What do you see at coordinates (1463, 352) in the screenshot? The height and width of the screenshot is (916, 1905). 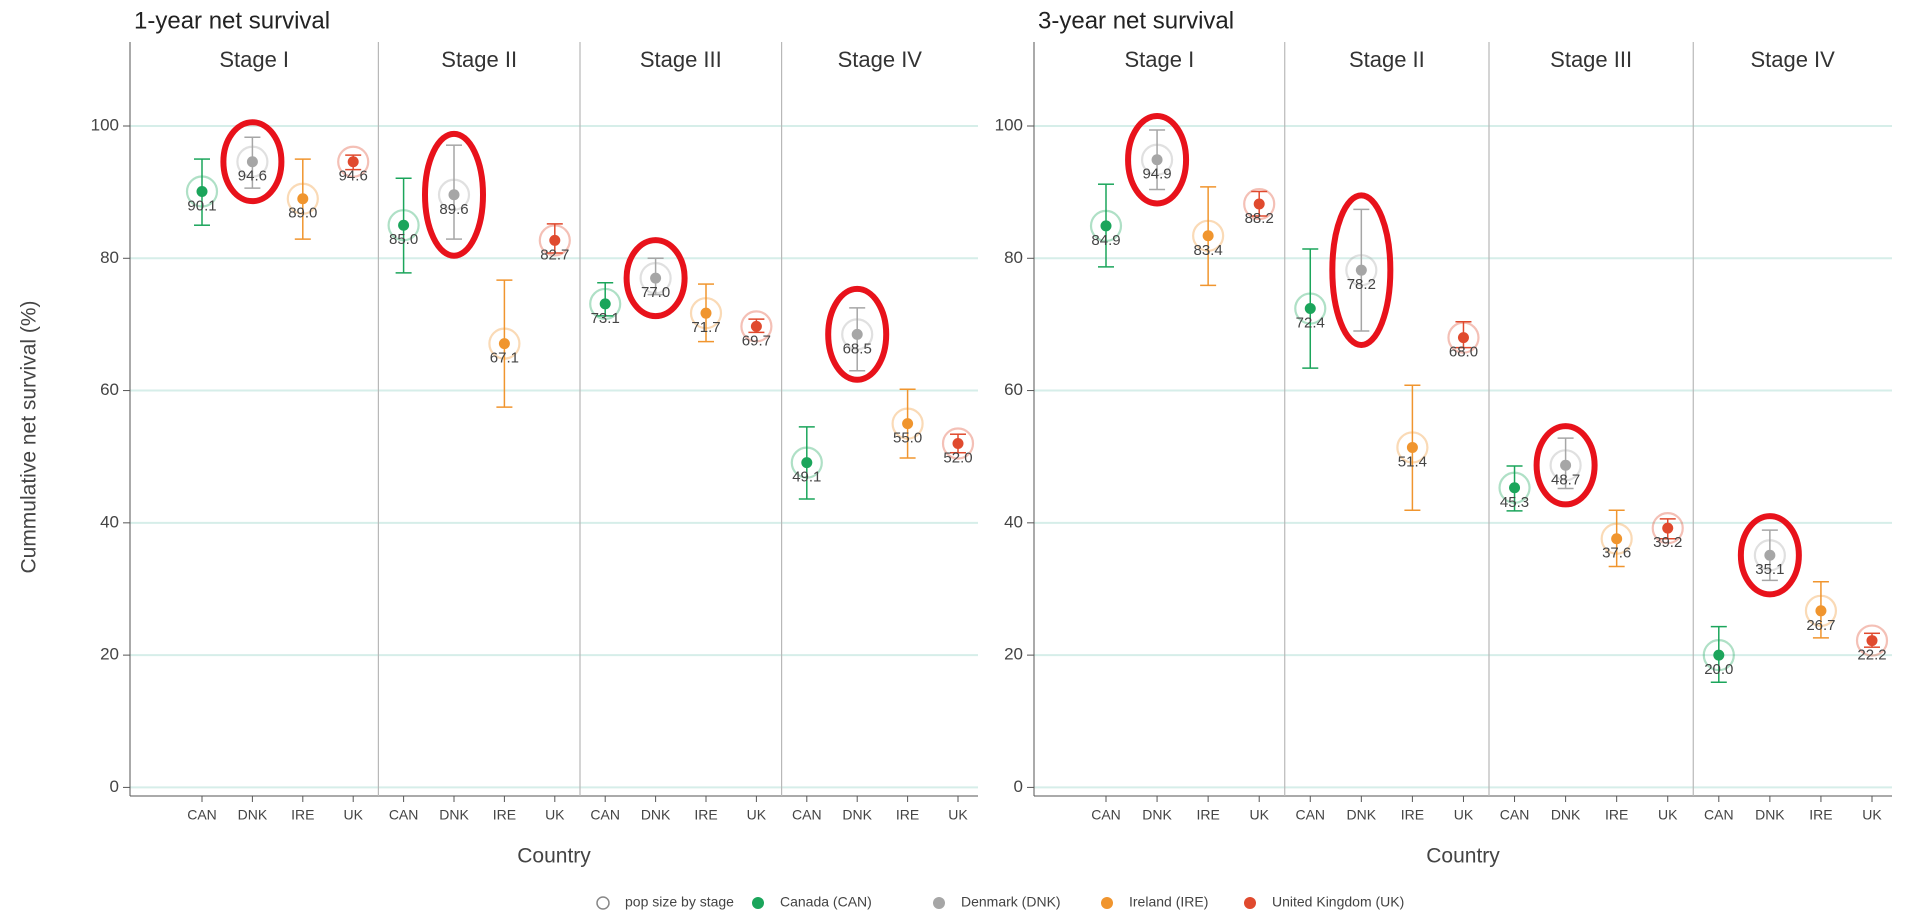 I see `data-label: 68.0` at bounding box center [1463, 352].